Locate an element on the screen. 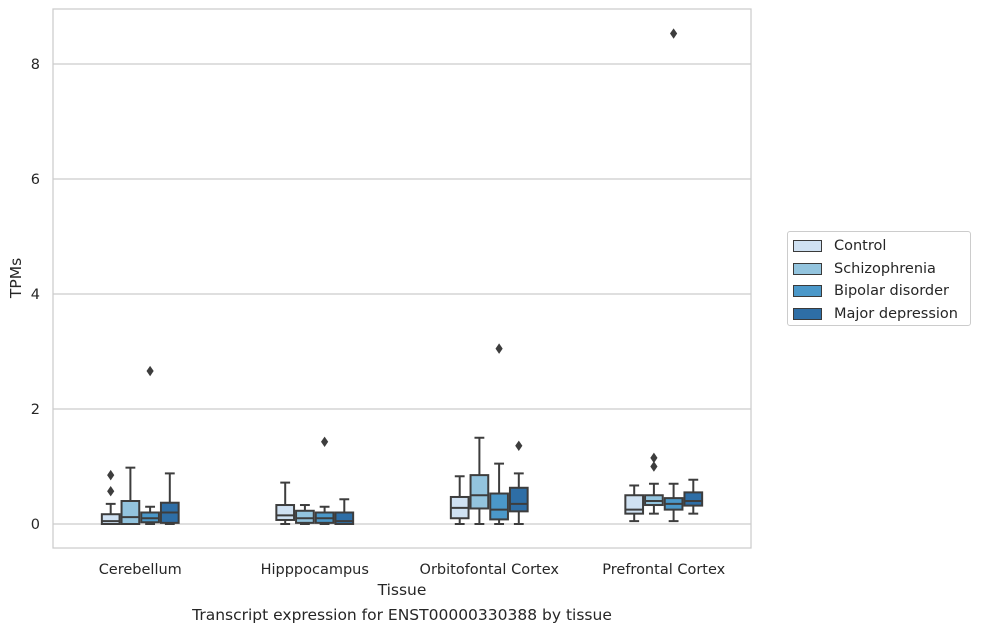 Image resolution: width=983 pixels, height=634 pixels. y-tick-label: 4 is located at coordinates (35, 295).